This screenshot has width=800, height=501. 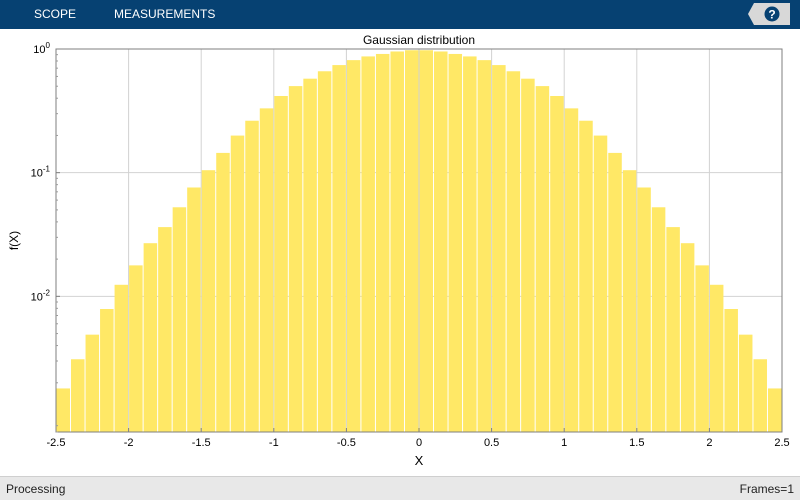 What do you see at coordinates (55, 14) in the screenshot?
I see `tab-scope: SCOPE` at bounding box center [55, 14].